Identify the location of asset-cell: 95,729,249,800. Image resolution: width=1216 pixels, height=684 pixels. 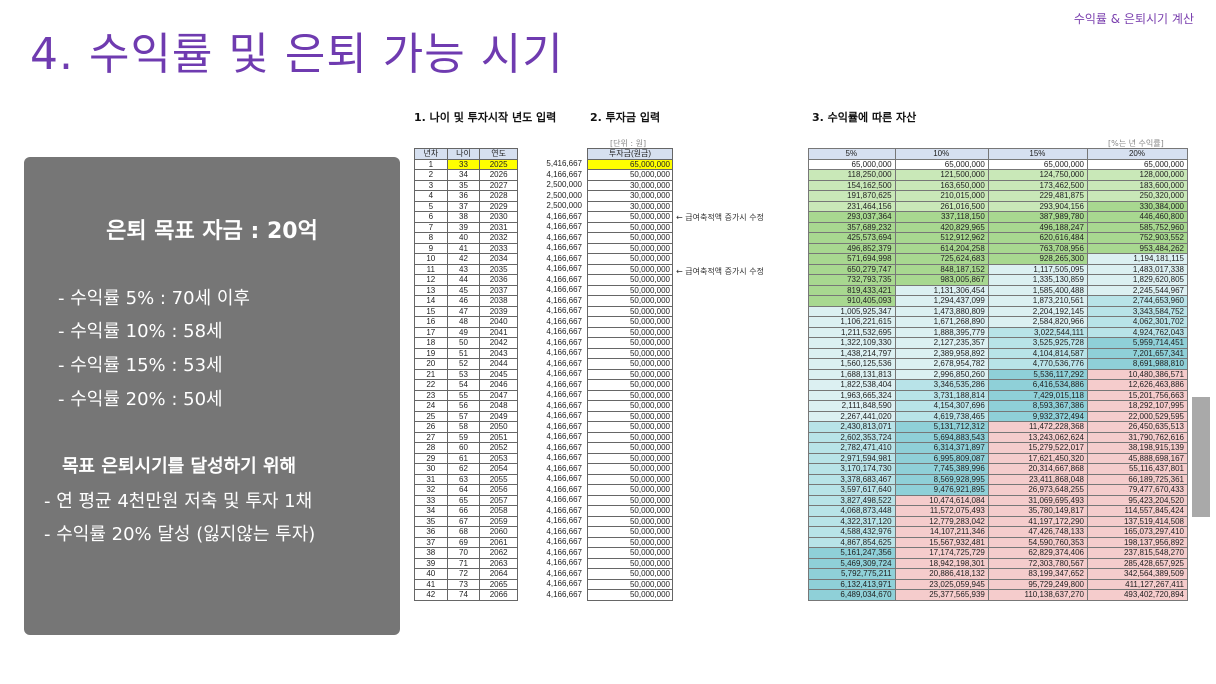
(1037, 584).